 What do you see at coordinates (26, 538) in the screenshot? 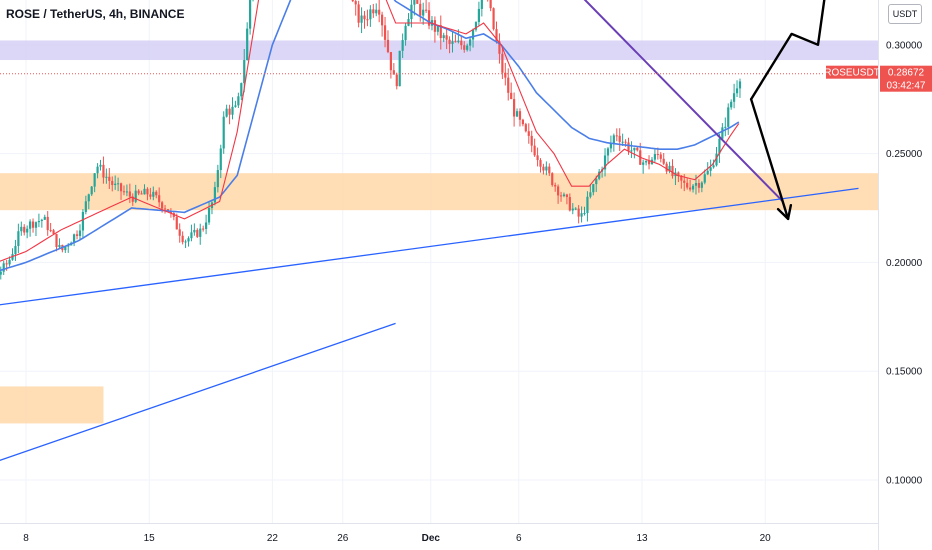
I see `time-tick-label: 8` at bounding box center [26, 538].